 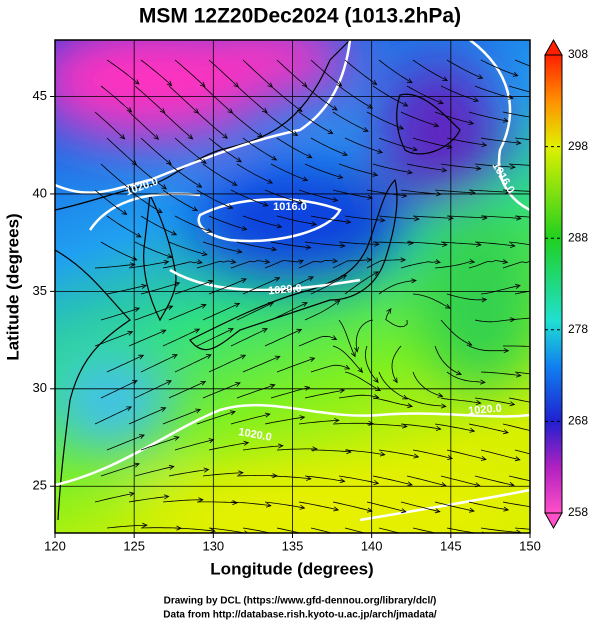 What do you see at coordinates (134, 545) in the screenshot?
I see `x-tick-label: 125` at bounding box center [134, 545].